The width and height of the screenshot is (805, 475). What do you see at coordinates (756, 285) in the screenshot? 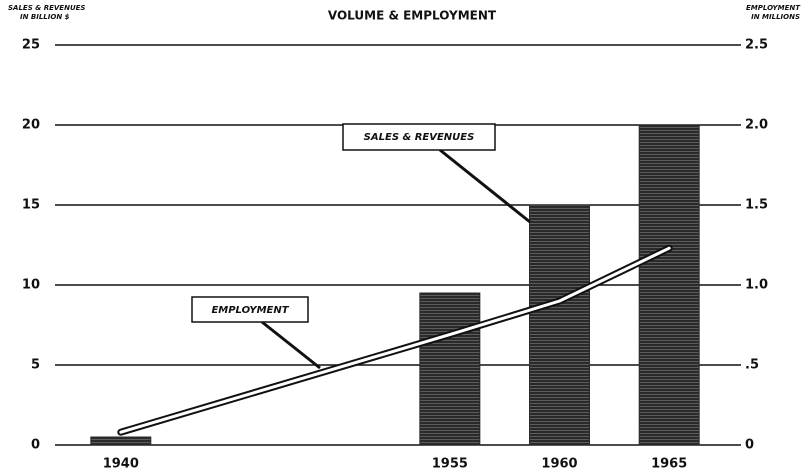
I see `y2-tick-label: 1.0` at bounding box center [756, 285].